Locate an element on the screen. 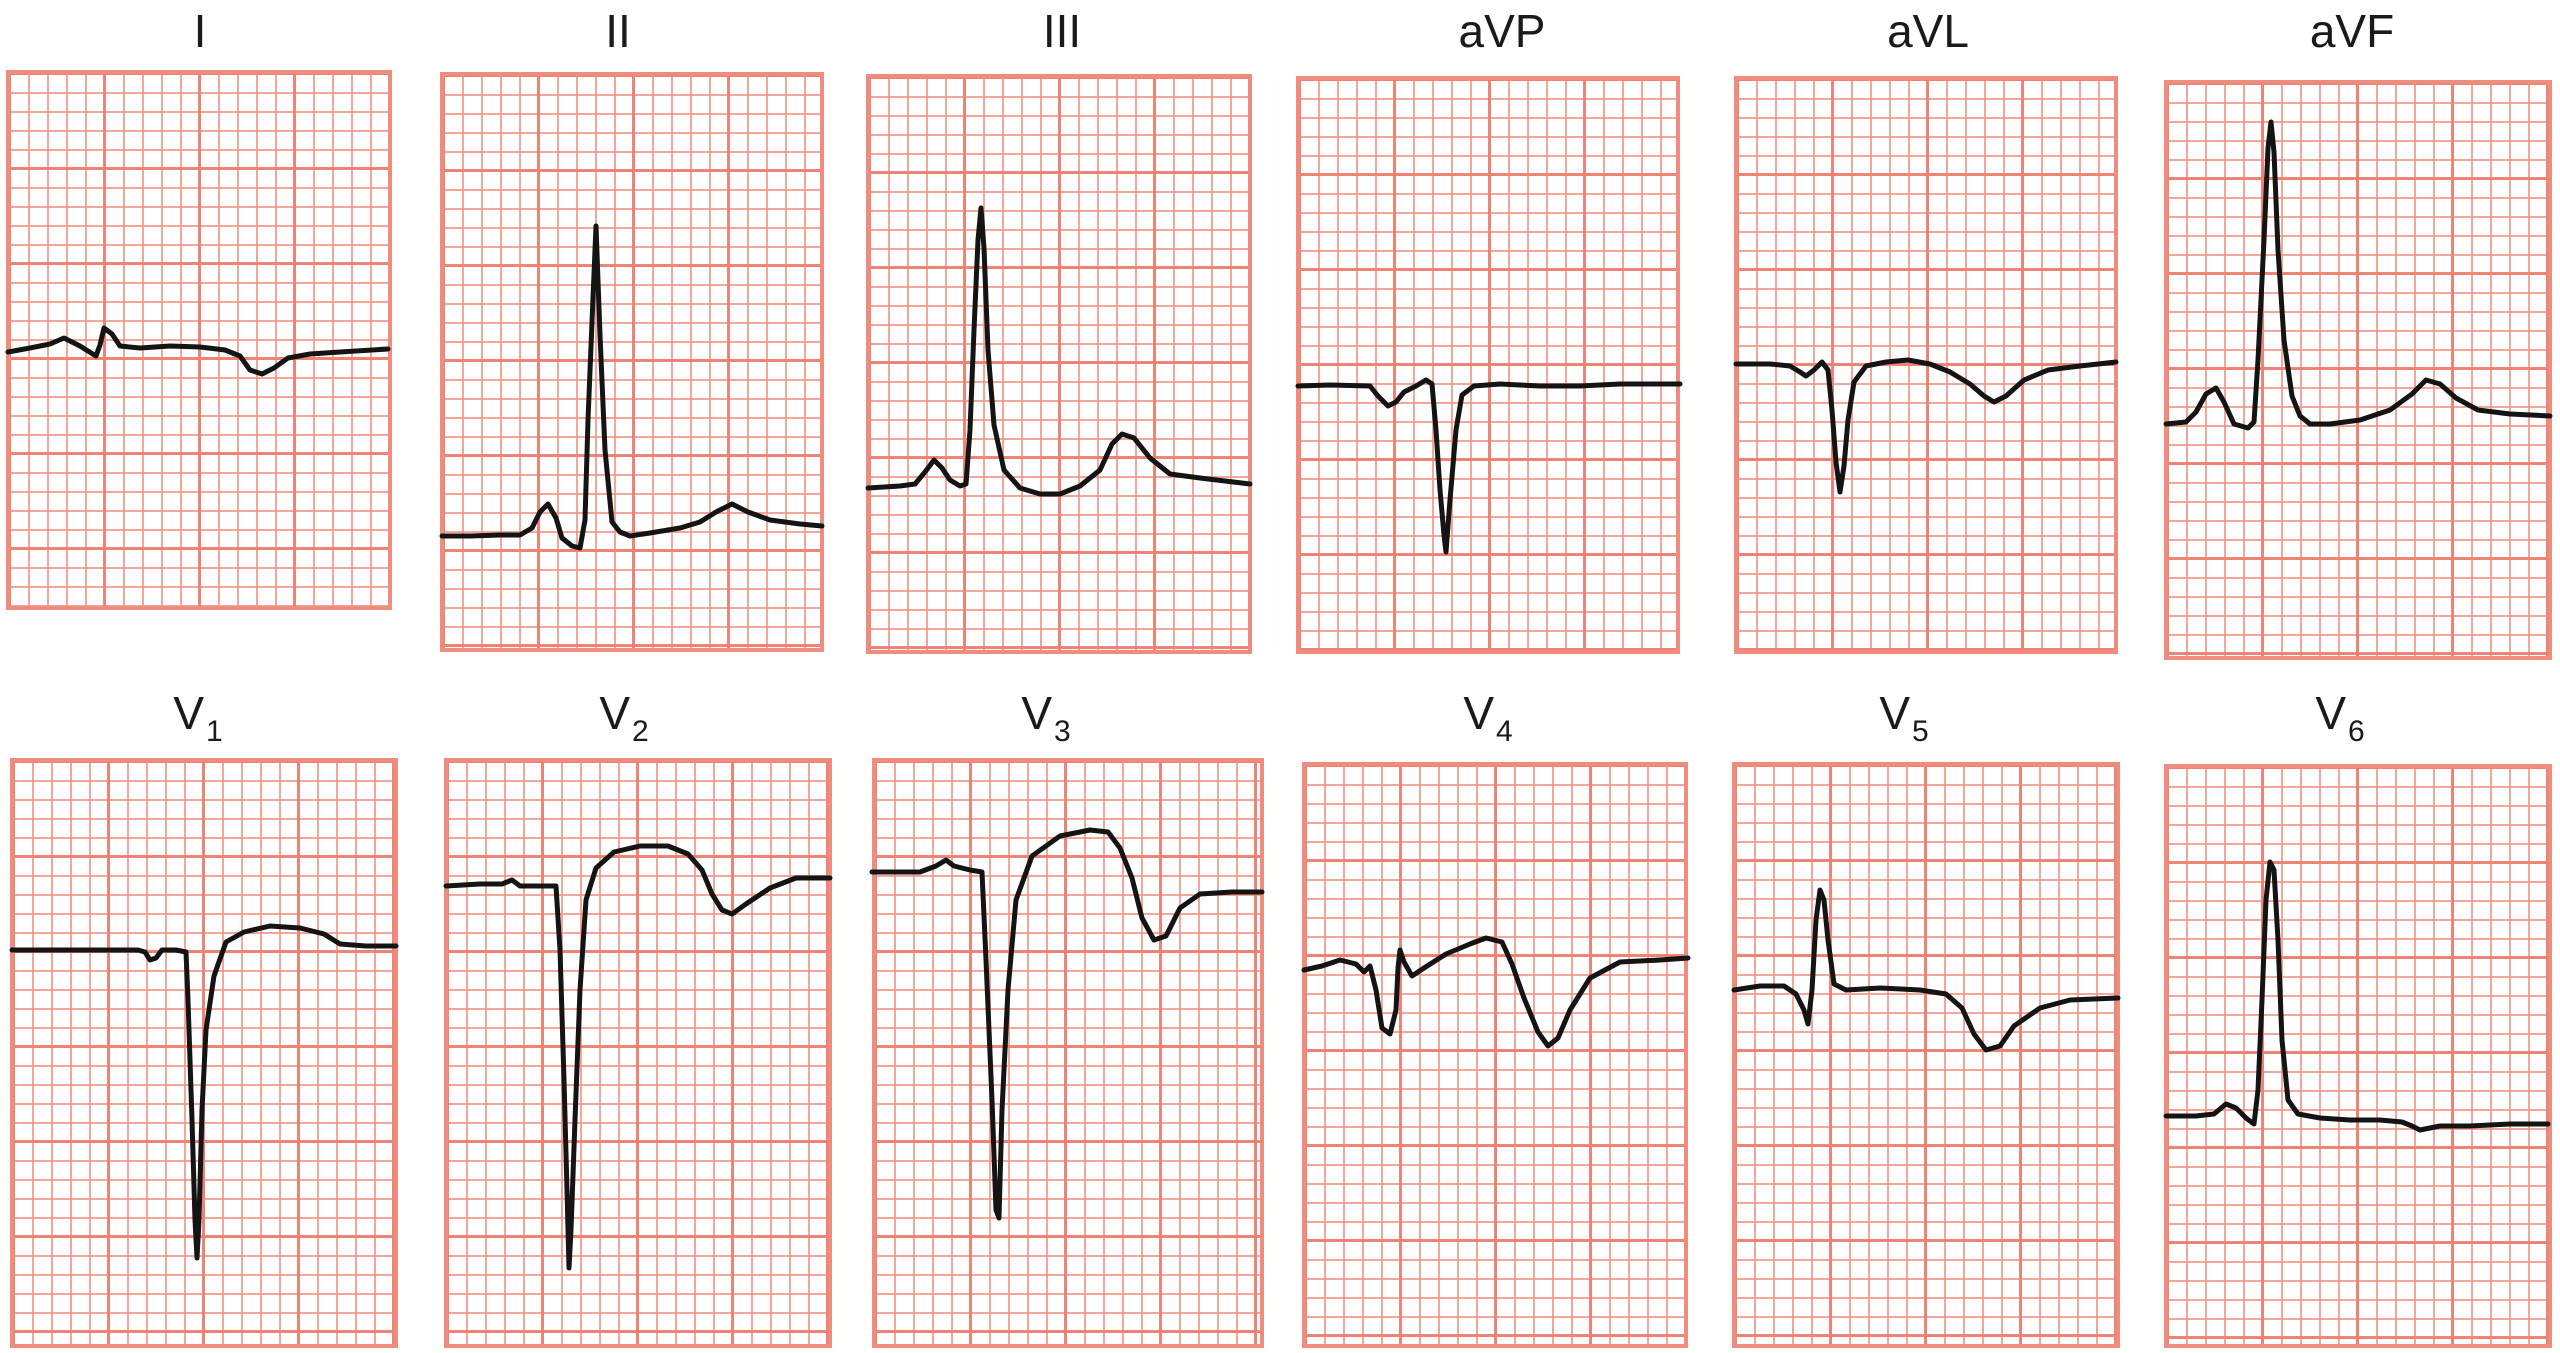 The height and width of the screenshot is (1353, 2560). ecg-paper-V4 is located at coordinates (1495, 1055).